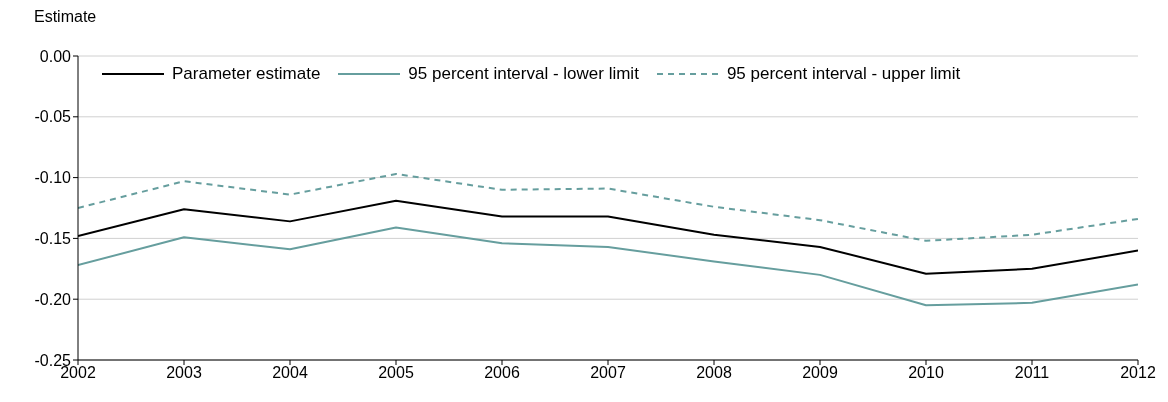  Describe the element at coordinates (246, 74) in the screenshot. I see `legend-label: Parameter estimate` at that location.